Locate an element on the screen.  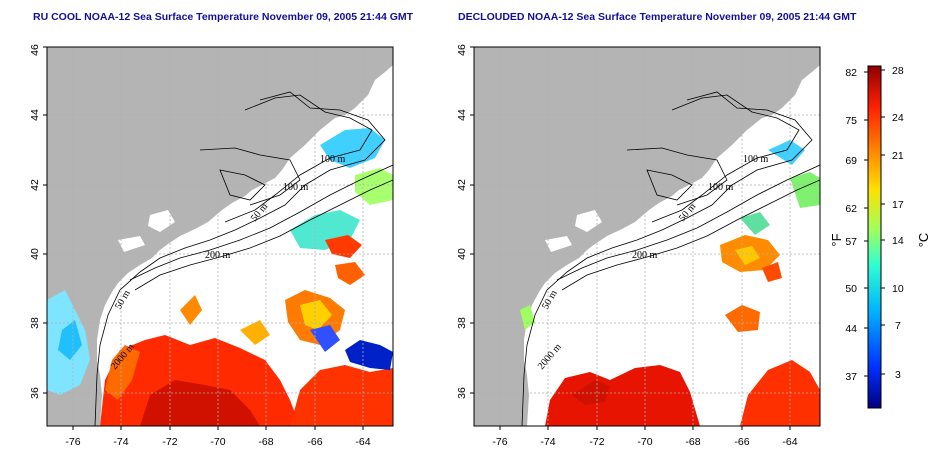
colorbar-f-label: 37 is located at coordinates (851, 377).